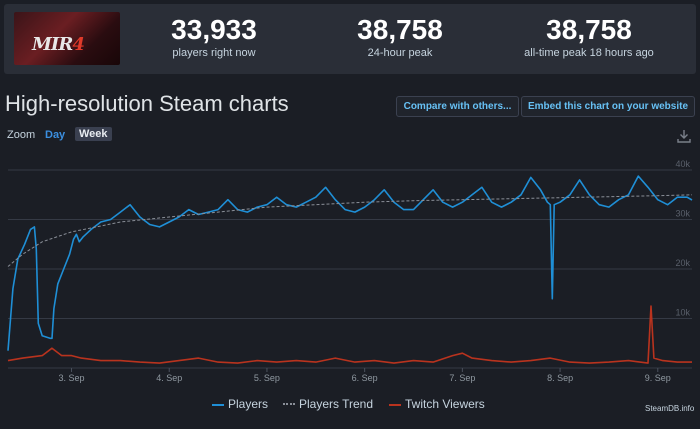  I want to click on page-title: High-resolution Steam charts, so click(147, 103).